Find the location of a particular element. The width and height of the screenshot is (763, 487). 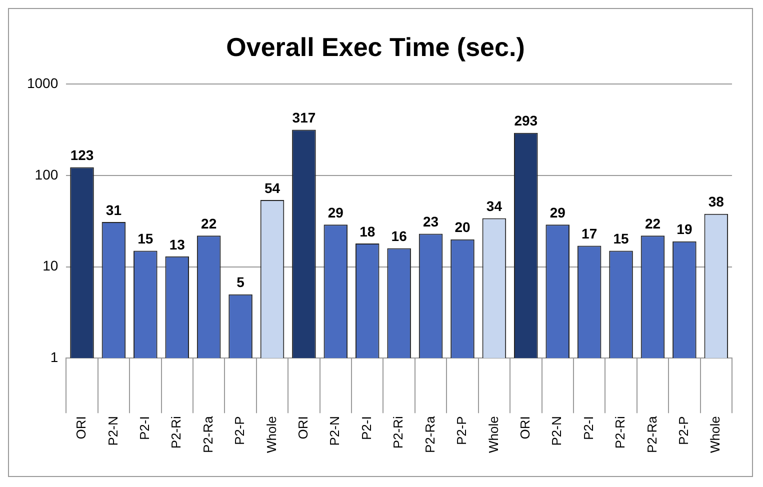

data-label: 317 is located at coordinates (304, 118).